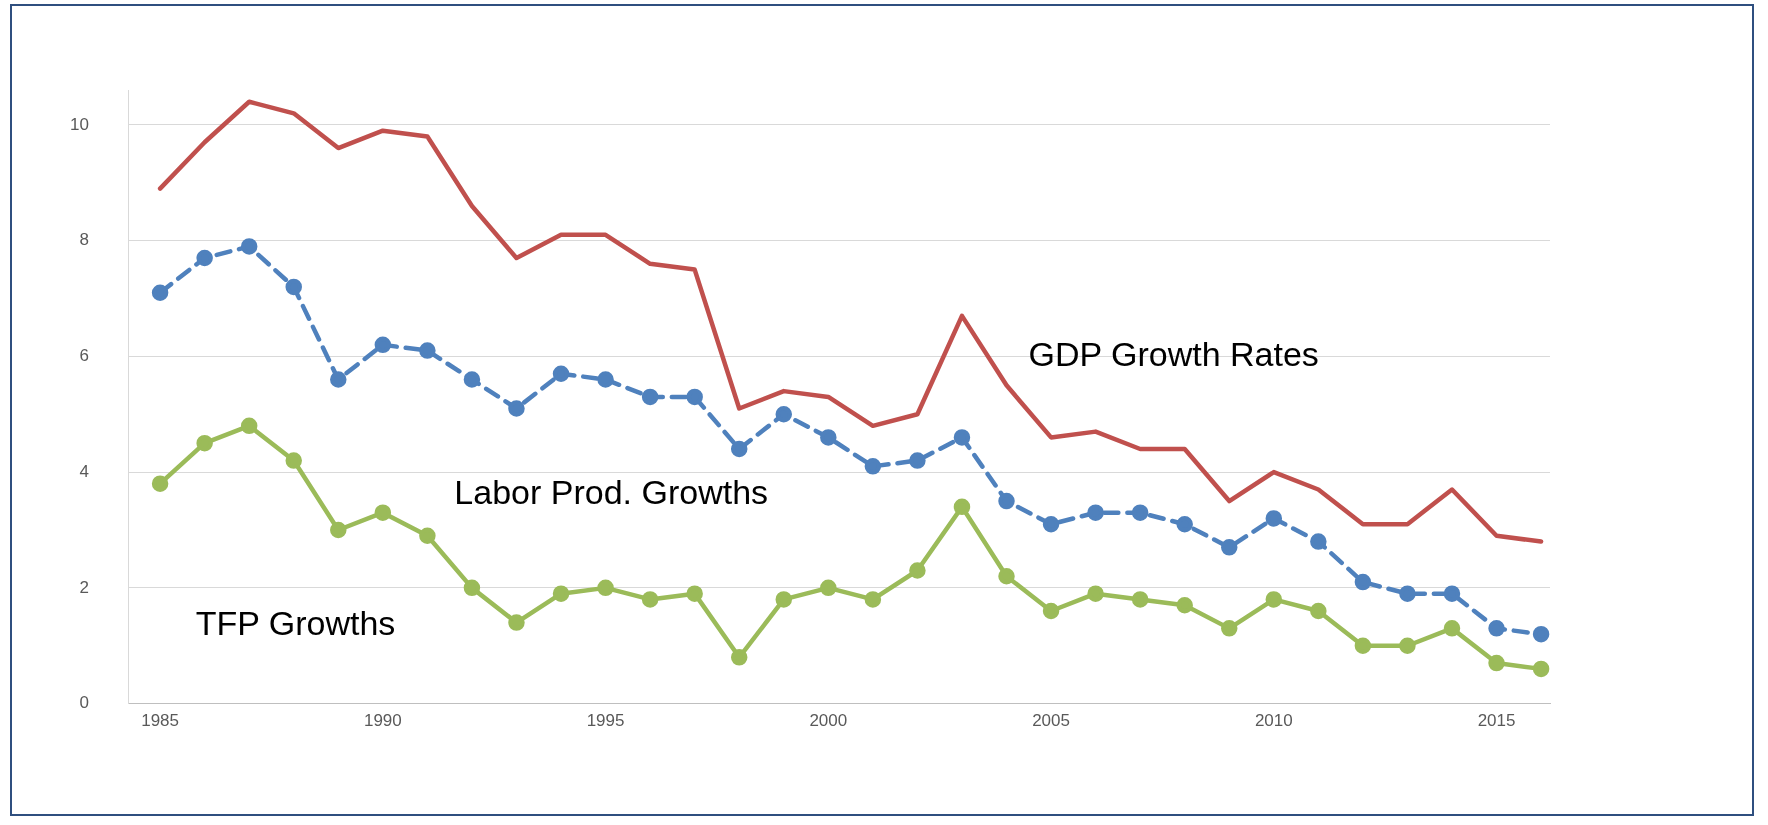 This screenshot has height=825, width=1768. Describe the element at coordinates (160, 721) in the screenshot. I see `x-tick-label: 1985` at that location.